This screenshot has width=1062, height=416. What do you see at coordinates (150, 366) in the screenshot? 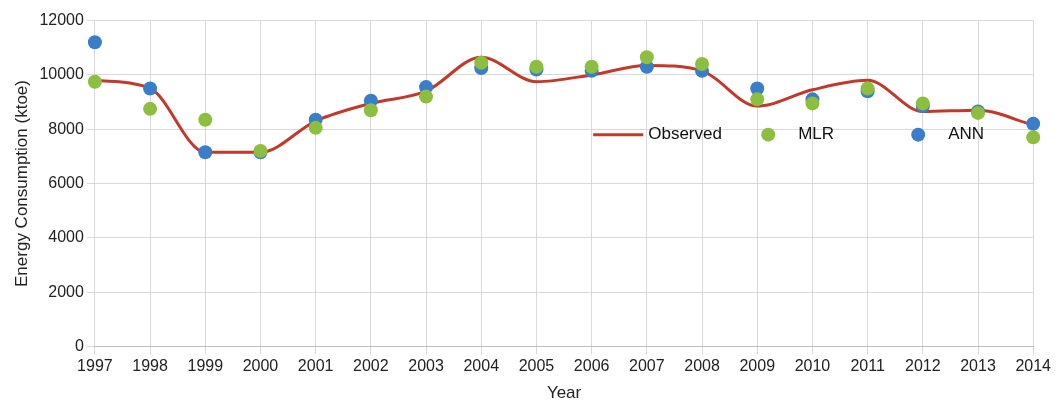
I see `x-tick-label: 1998` at bounding box center [150, 366].